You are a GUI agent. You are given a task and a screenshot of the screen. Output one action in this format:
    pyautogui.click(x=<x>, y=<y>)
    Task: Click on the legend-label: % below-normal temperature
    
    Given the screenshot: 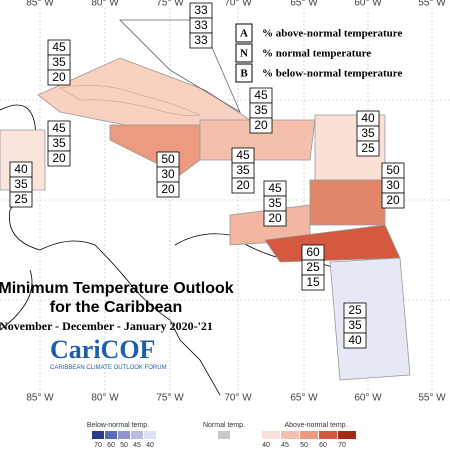 What is the action you would take?
    pyautogui.click(x=332, y=74)
    